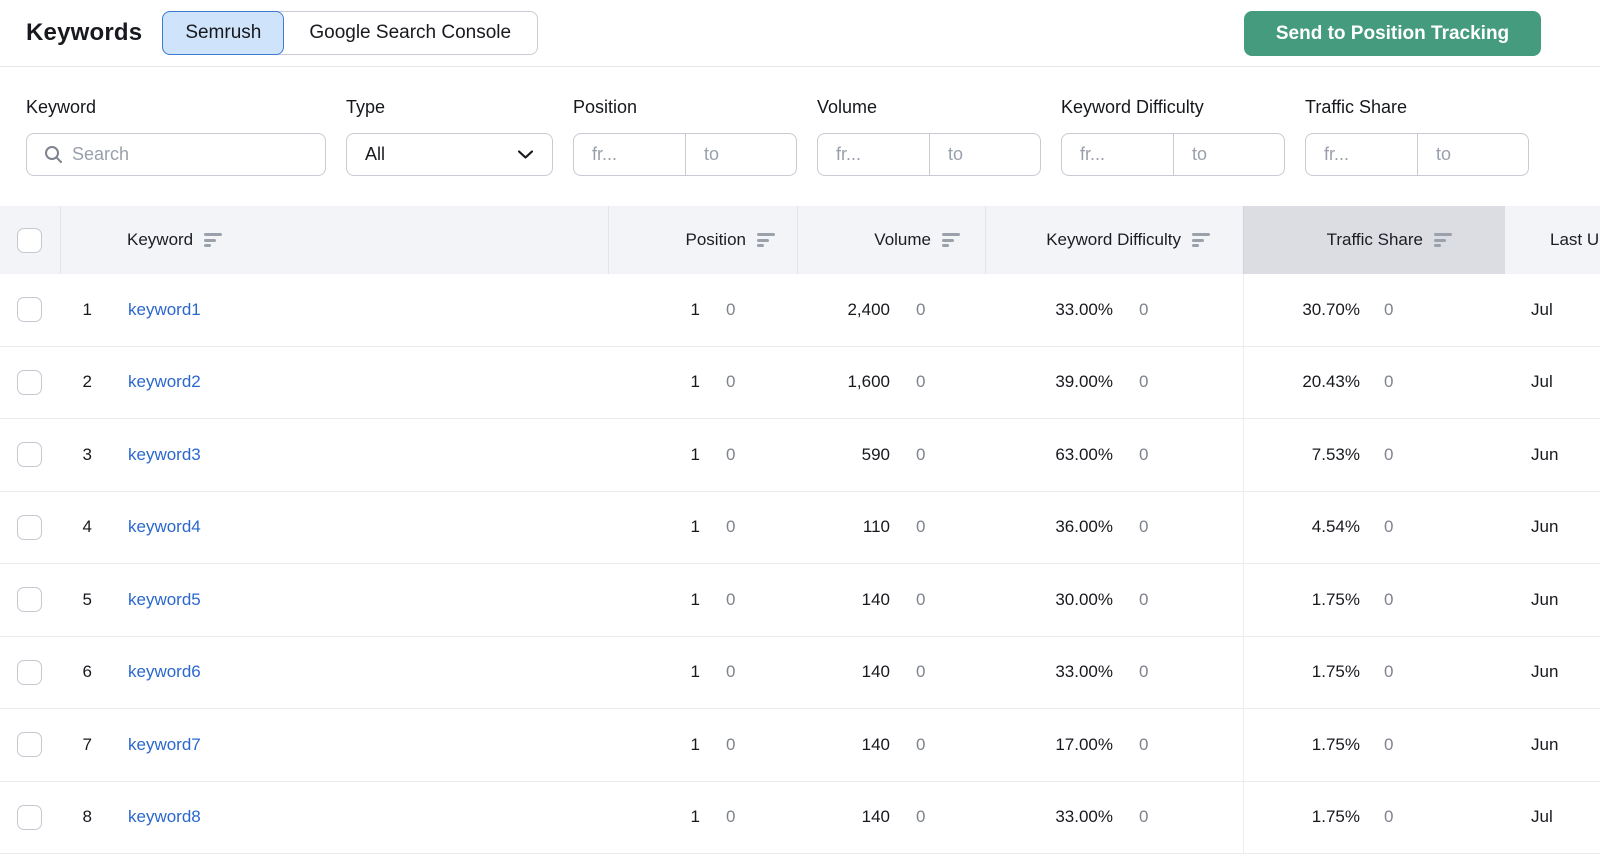  Describe the element at coordinates (1374, 240) in the screenshot. I see `column-header-traffic-share: Traffic Share` at that location.